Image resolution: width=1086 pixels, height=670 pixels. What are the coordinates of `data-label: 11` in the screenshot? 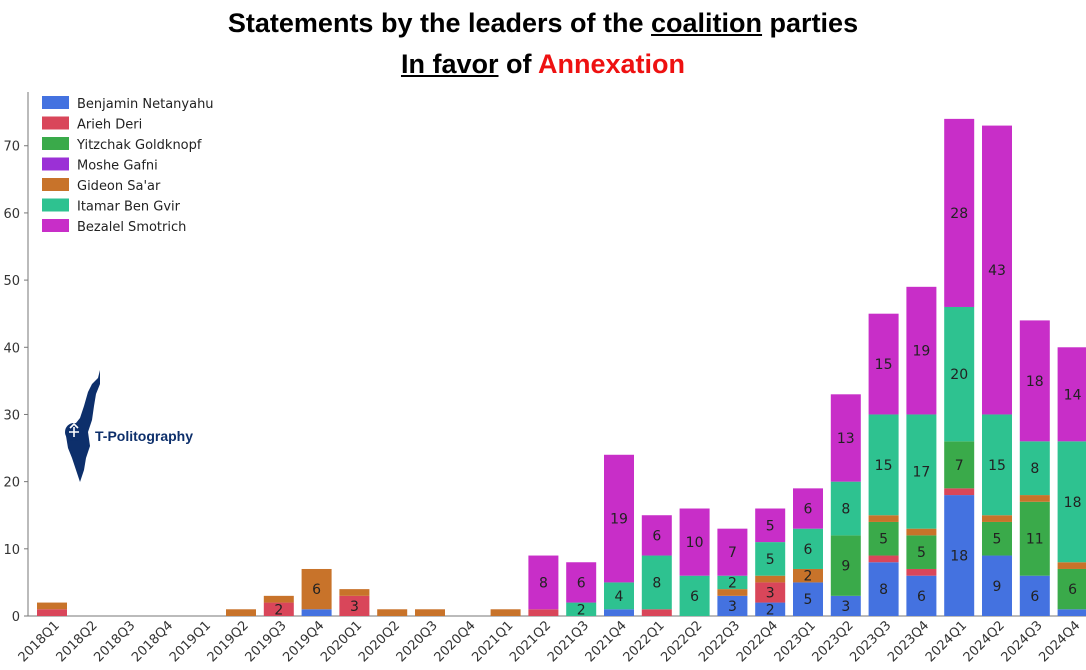 It's located at (1035, 540).